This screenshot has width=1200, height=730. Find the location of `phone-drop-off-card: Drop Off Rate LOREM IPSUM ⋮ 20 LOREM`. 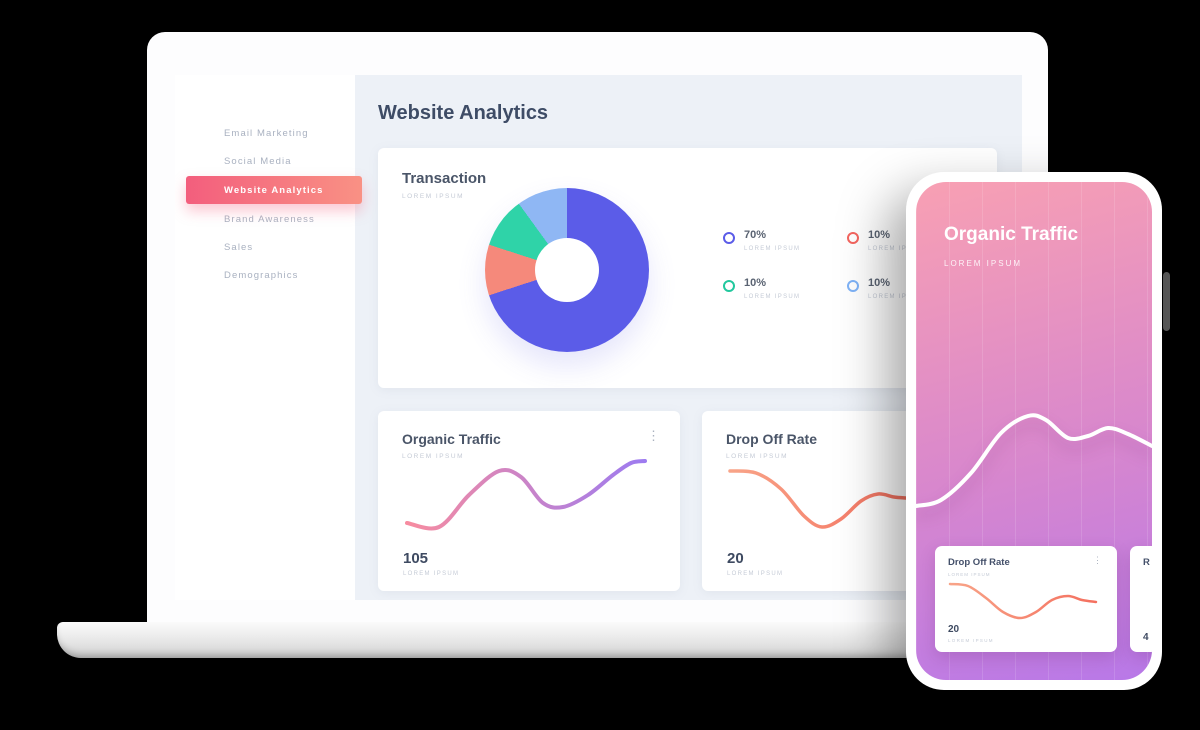

phone-drop-off-card: Drop Off Rate LOREM IPSUM ⋮ 20 LOREM is located at coordinates (1026, 599).